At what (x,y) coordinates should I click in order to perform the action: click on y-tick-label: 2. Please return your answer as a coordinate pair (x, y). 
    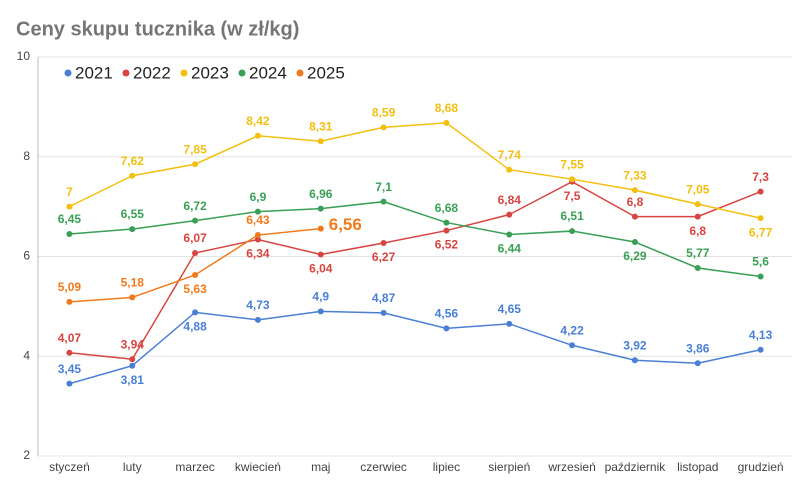
    Looking at the image, I should click on (26, 455).